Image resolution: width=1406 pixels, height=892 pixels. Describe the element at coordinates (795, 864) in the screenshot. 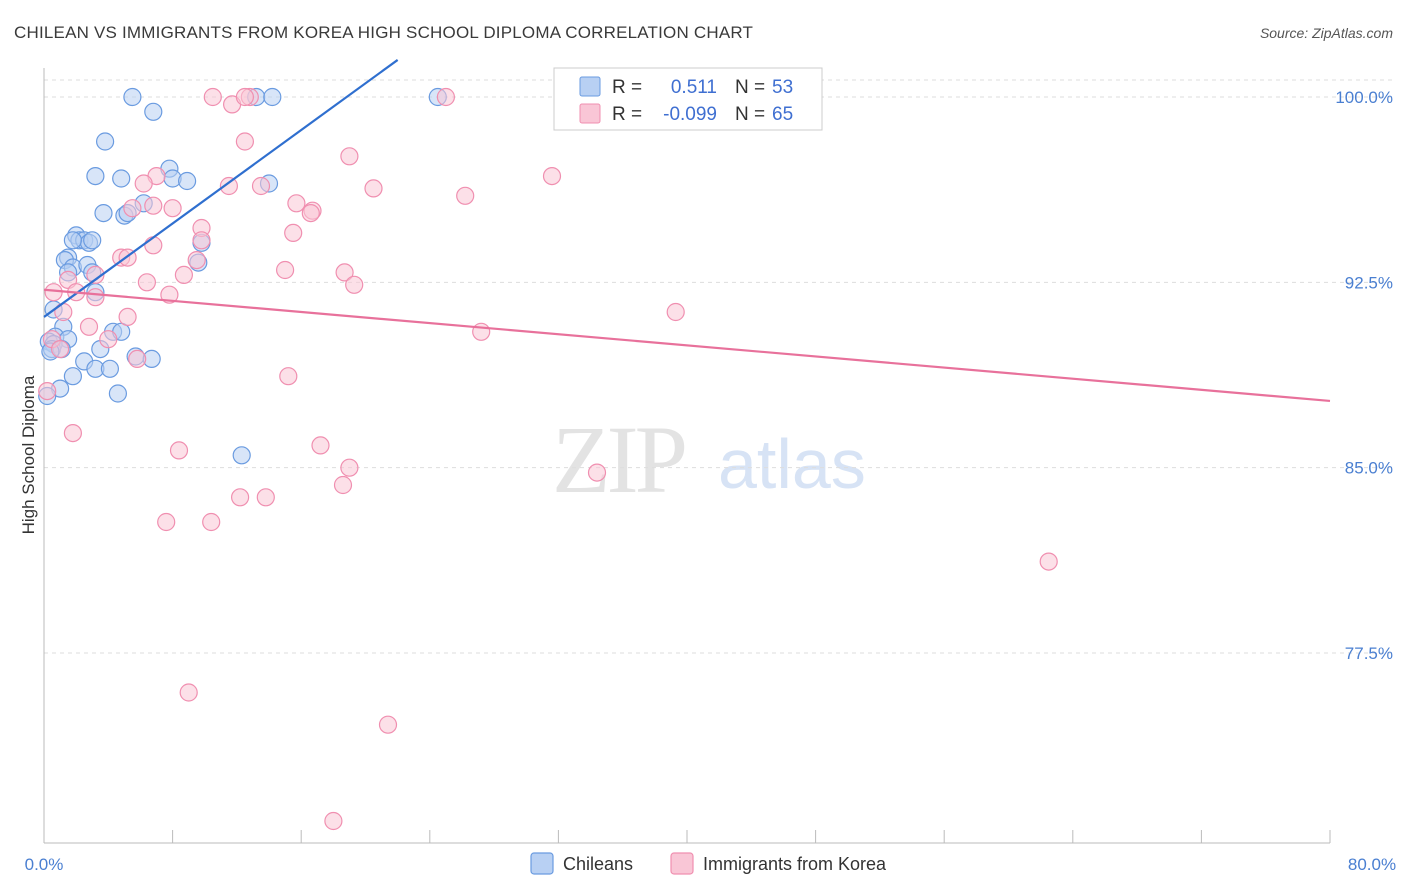

I see `legend-label-korea: Immigrants from Korea` at that location.